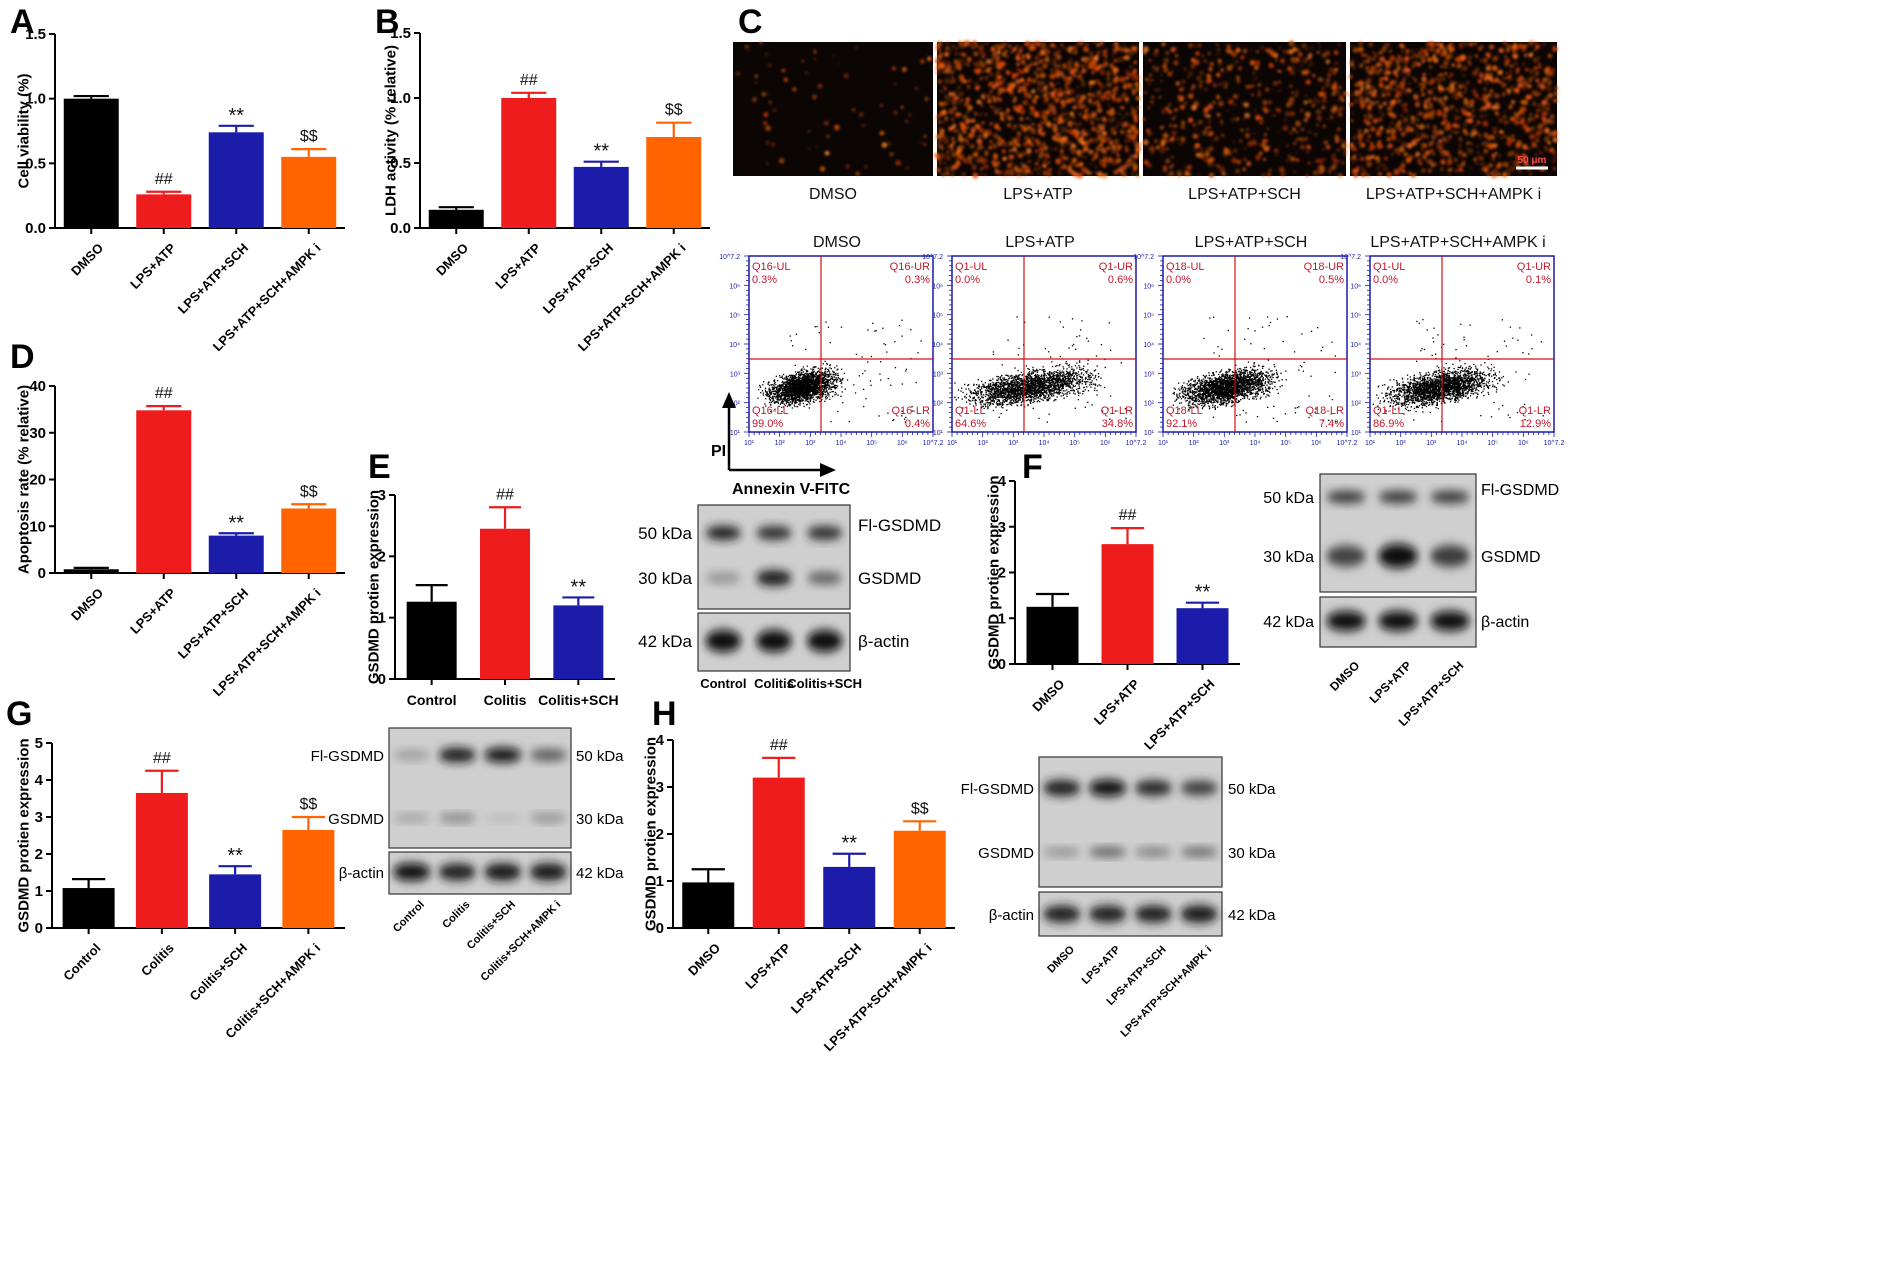  I want to click on quadrant-value: 34.8%, so click(1117, 424).